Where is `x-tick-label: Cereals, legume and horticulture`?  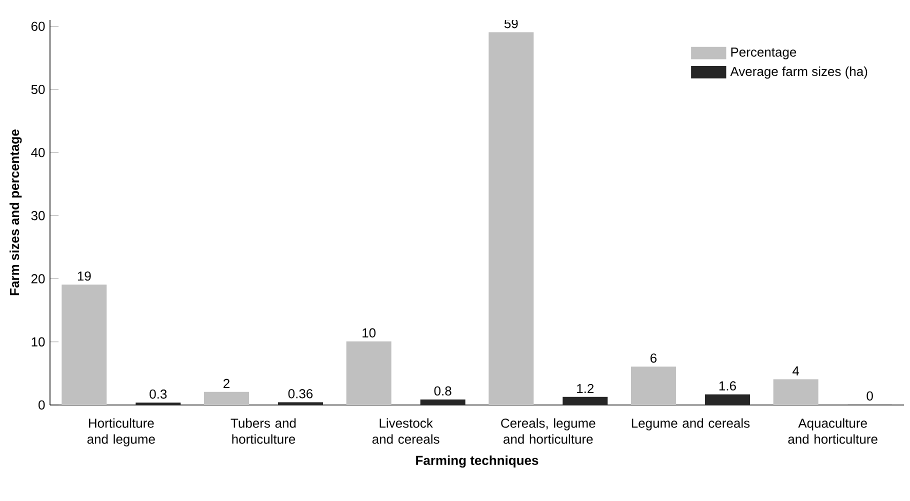 x-tick-label: Cereals, legume and horticulture is located at coordinates (548, 431).